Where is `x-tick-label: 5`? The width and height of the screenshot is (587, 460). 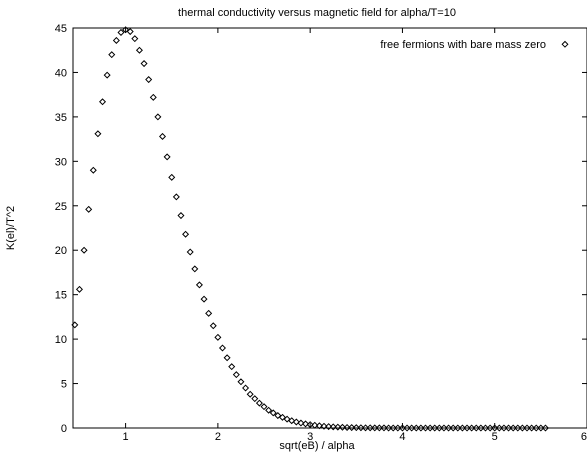
x-tick-label: 5 is located at coordinates (495, 437).